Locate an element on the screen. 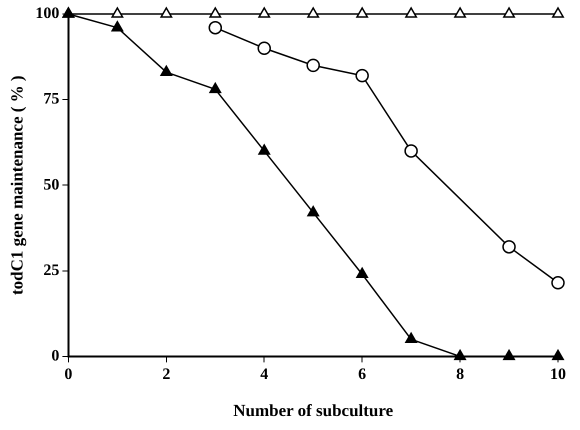  x-tick-label: 2 is located at coordinates (166, 375).